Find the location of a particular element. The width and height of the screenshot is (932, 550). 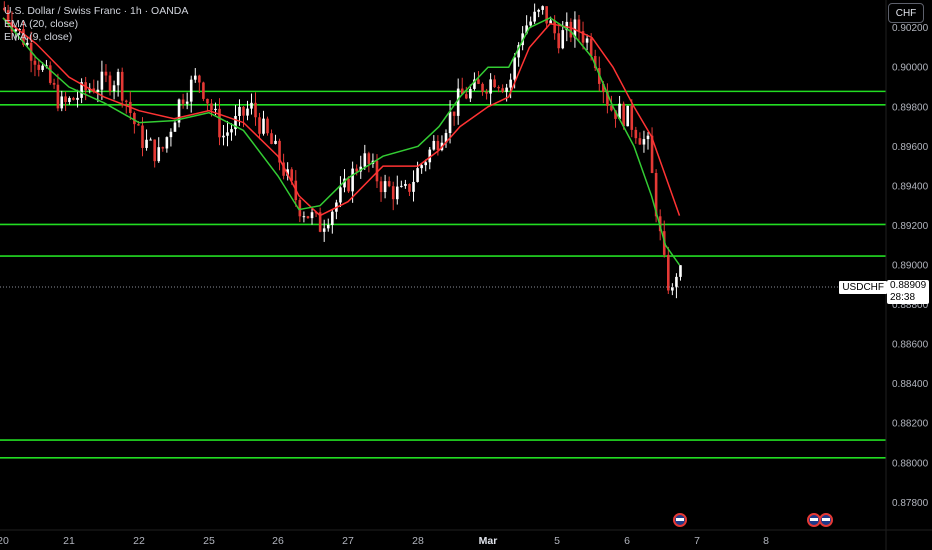

x-tick-label: 5 is located at coordinates (557, 541).